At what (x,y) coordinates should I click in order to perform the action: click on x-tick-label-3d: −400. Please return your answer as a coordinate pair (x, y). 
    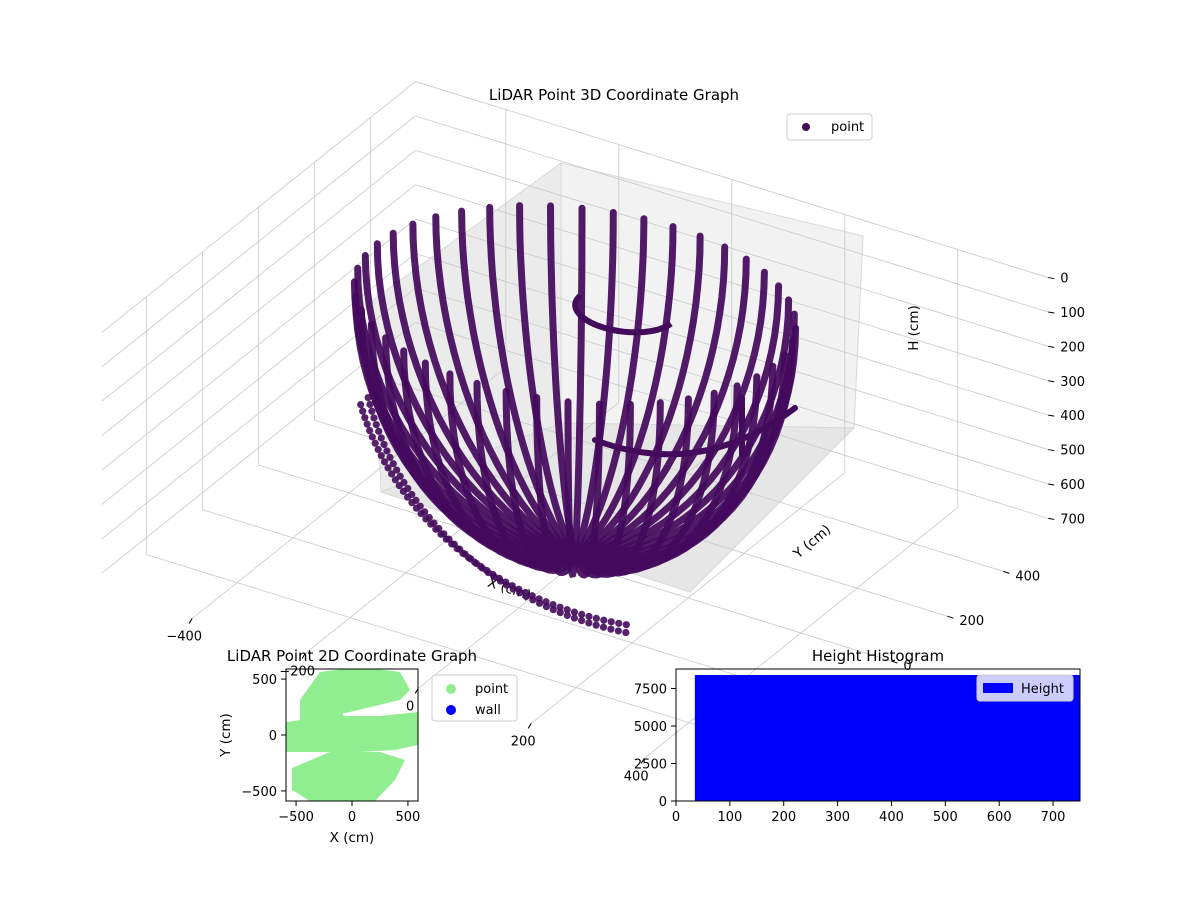
    Looking at the image, I should click on (184, 636).